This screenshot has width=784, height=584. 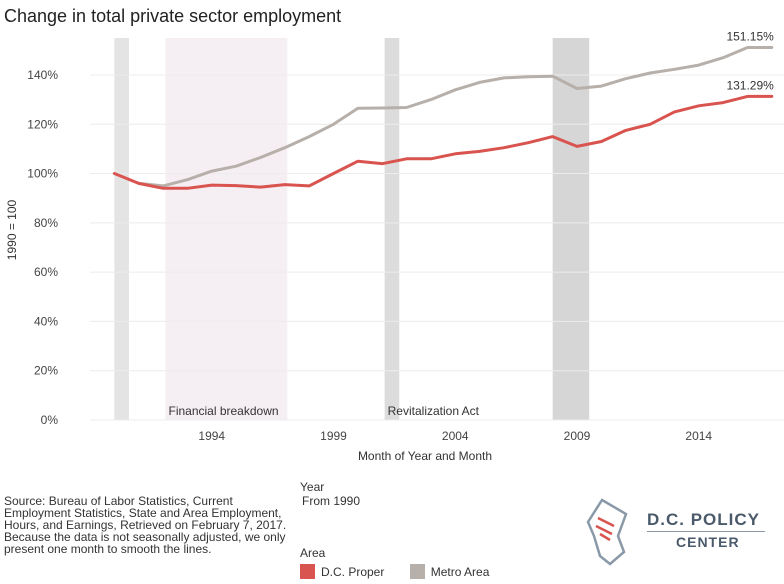 I want to click on y-axis-title: 1990 = 100, so click(x=12, y=229).